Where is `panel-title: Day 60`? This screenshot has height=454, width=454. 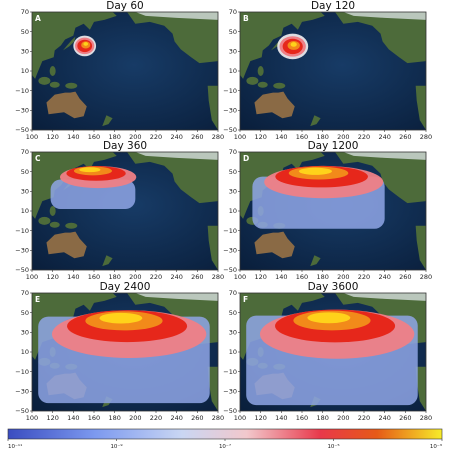 panel-title: Day 60 is located at coordinates (124, 6).